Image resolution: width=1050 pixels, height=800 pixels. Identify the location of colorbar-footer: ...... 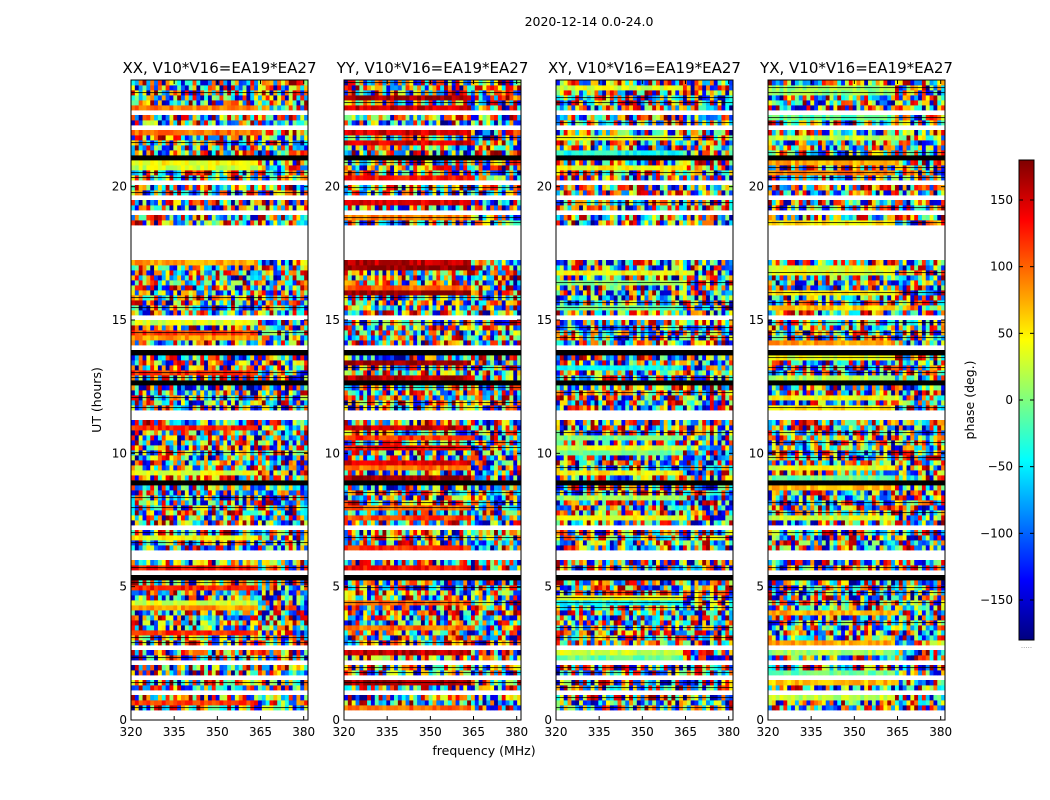
(1026, 646).